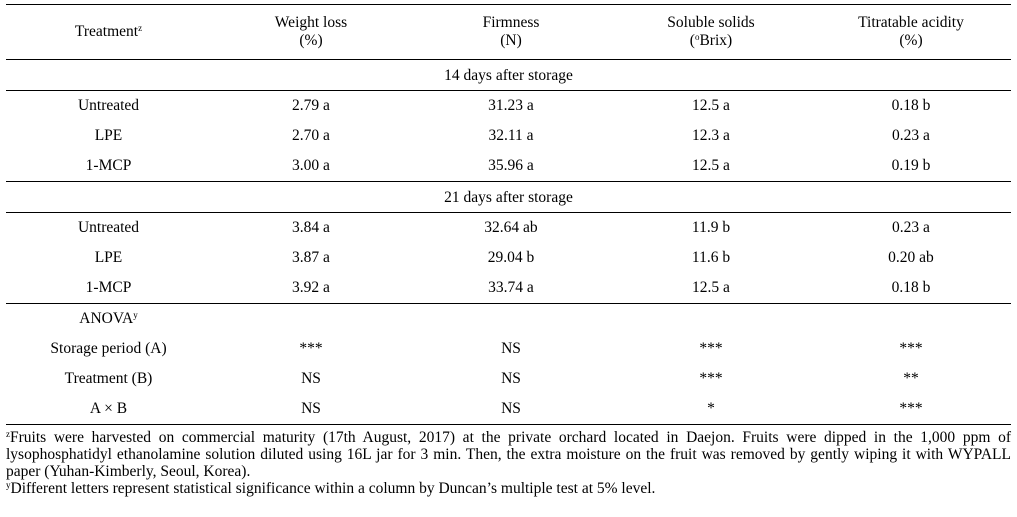 The width and height of the screenshot is (1017, 517). Describe the element at coordinates (911, 32) in the screenshot. I see `header-titratable-acidity: Titratable acidity (%)` at that location.